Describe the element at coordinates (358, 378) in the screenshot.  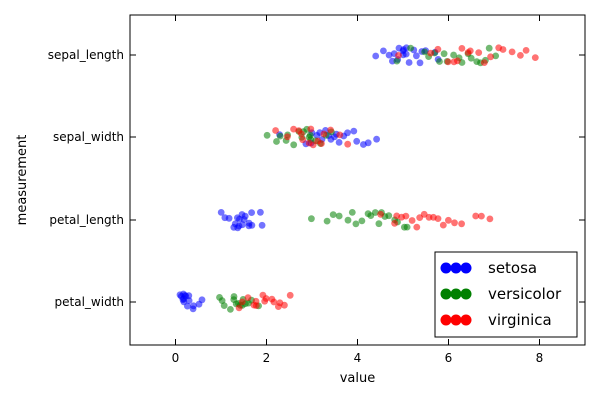
I see `x-axis-label: value` at that location.